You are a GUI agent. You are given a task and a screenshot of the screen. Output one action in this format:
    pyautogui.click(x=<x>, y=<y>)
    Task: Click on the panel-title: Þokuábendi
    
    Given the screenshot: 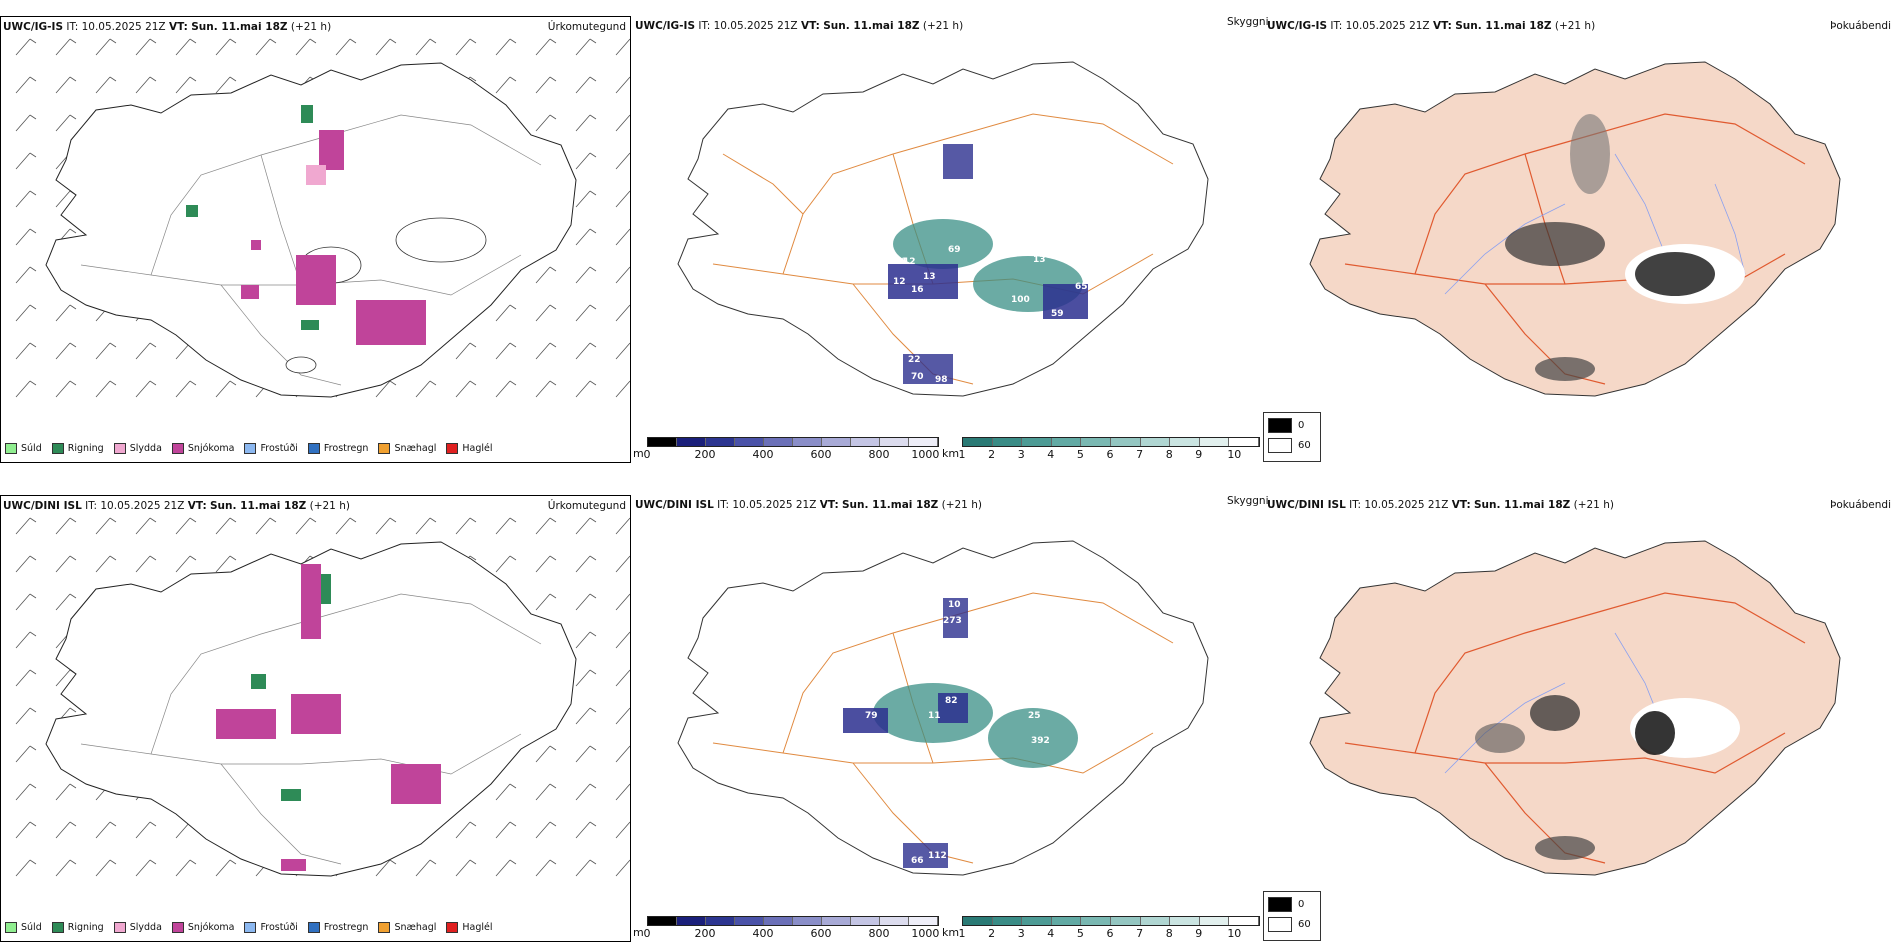 What is the action you would take?
    pyautogui.click(x=1860, y=505)
    